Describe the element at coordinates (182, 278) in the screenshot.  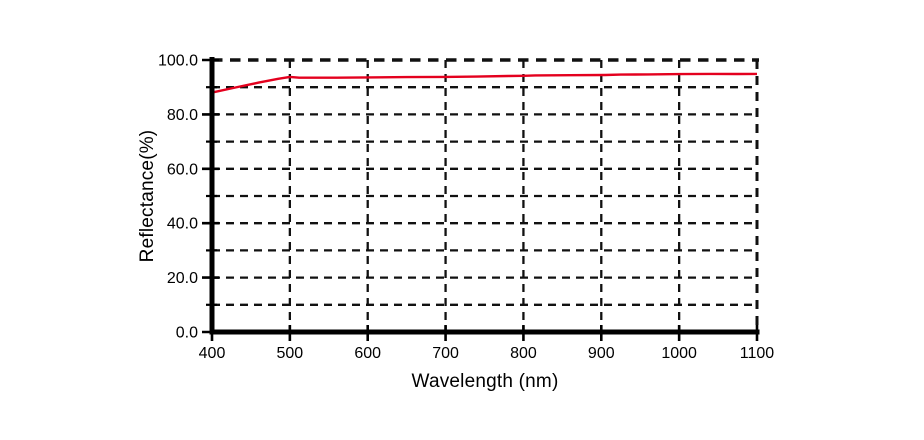
I see `y-tick-label: 20.0` at that location.